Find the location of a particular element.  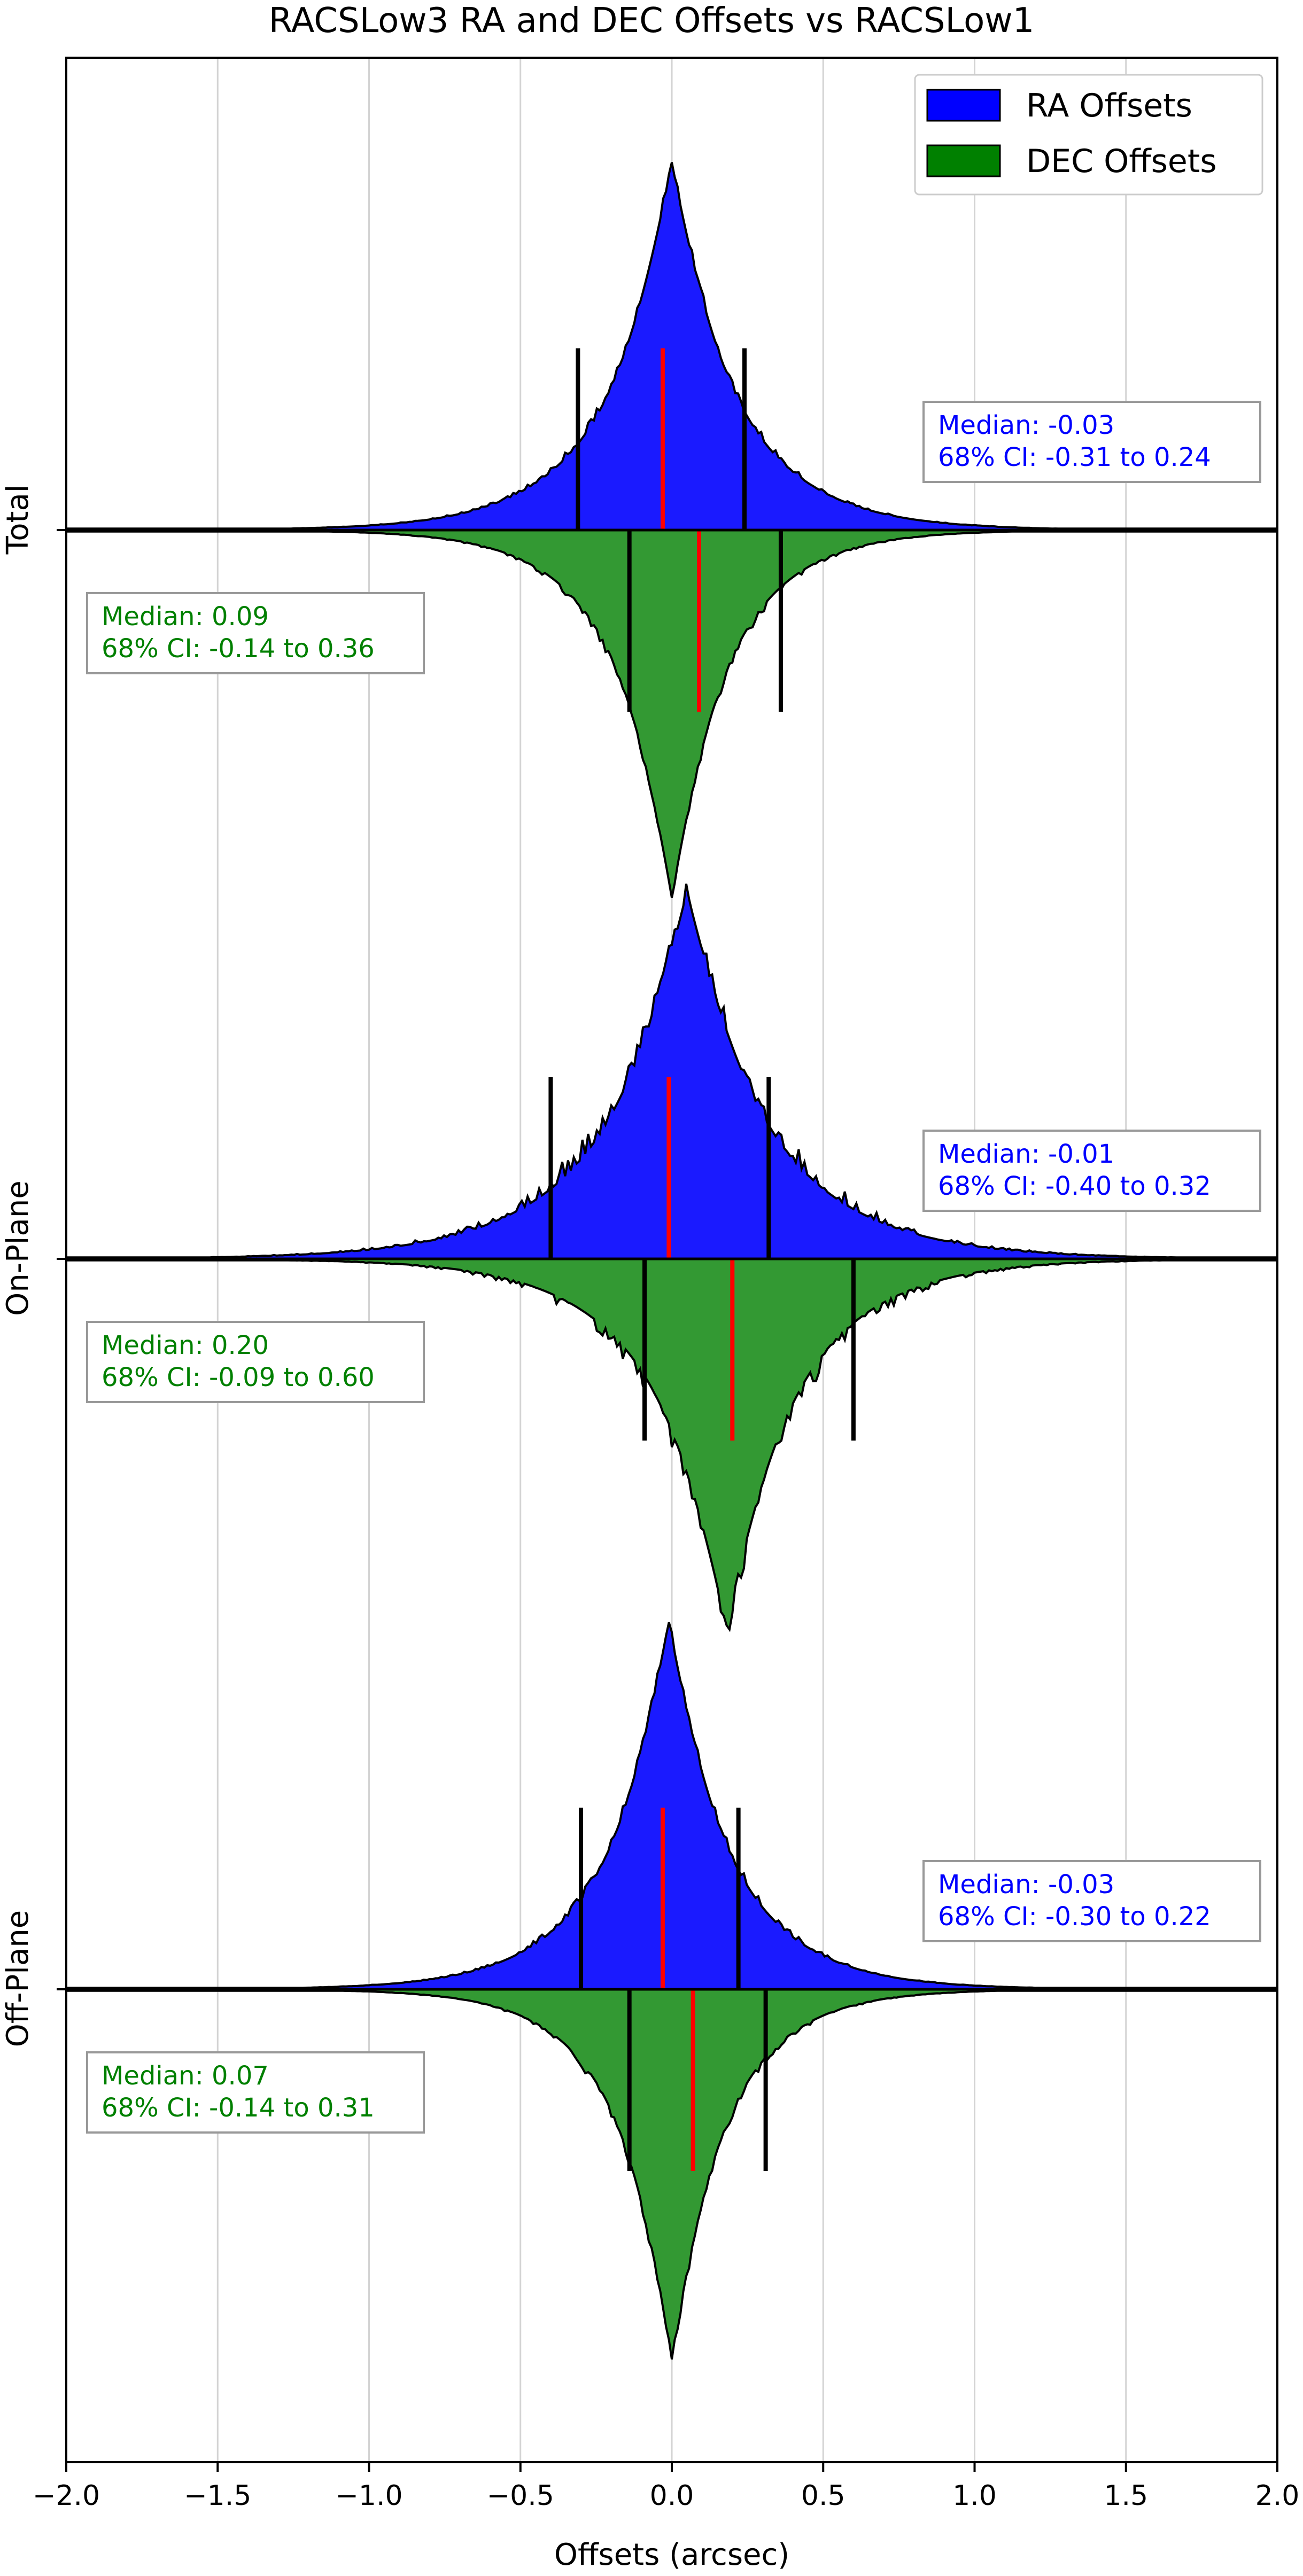

legend-dec-swatch is located at coordinates (963, 160).